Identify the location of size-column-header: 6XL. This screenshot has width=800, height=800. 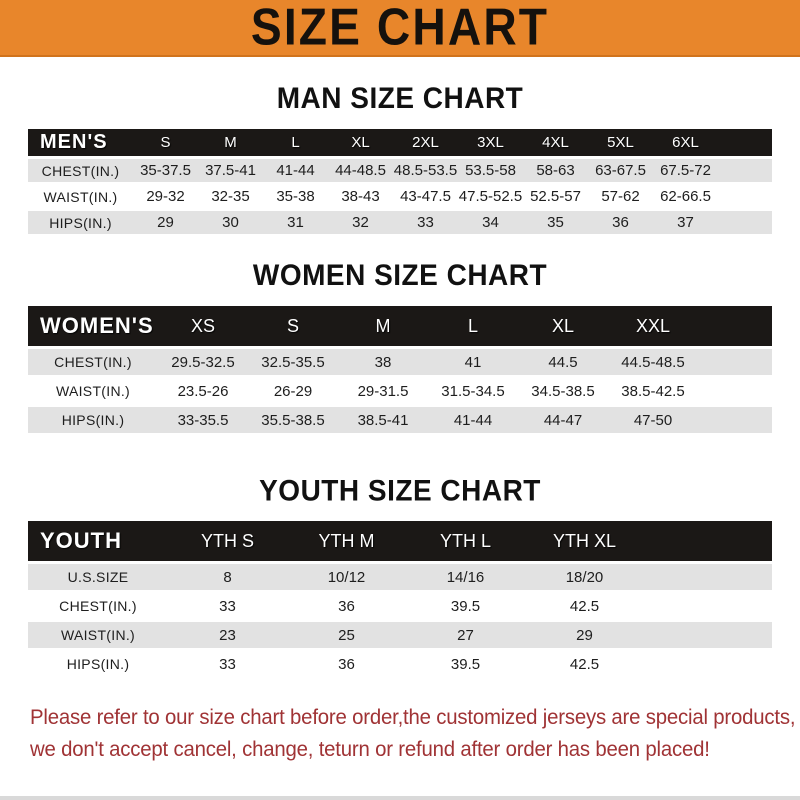
(685, 142).